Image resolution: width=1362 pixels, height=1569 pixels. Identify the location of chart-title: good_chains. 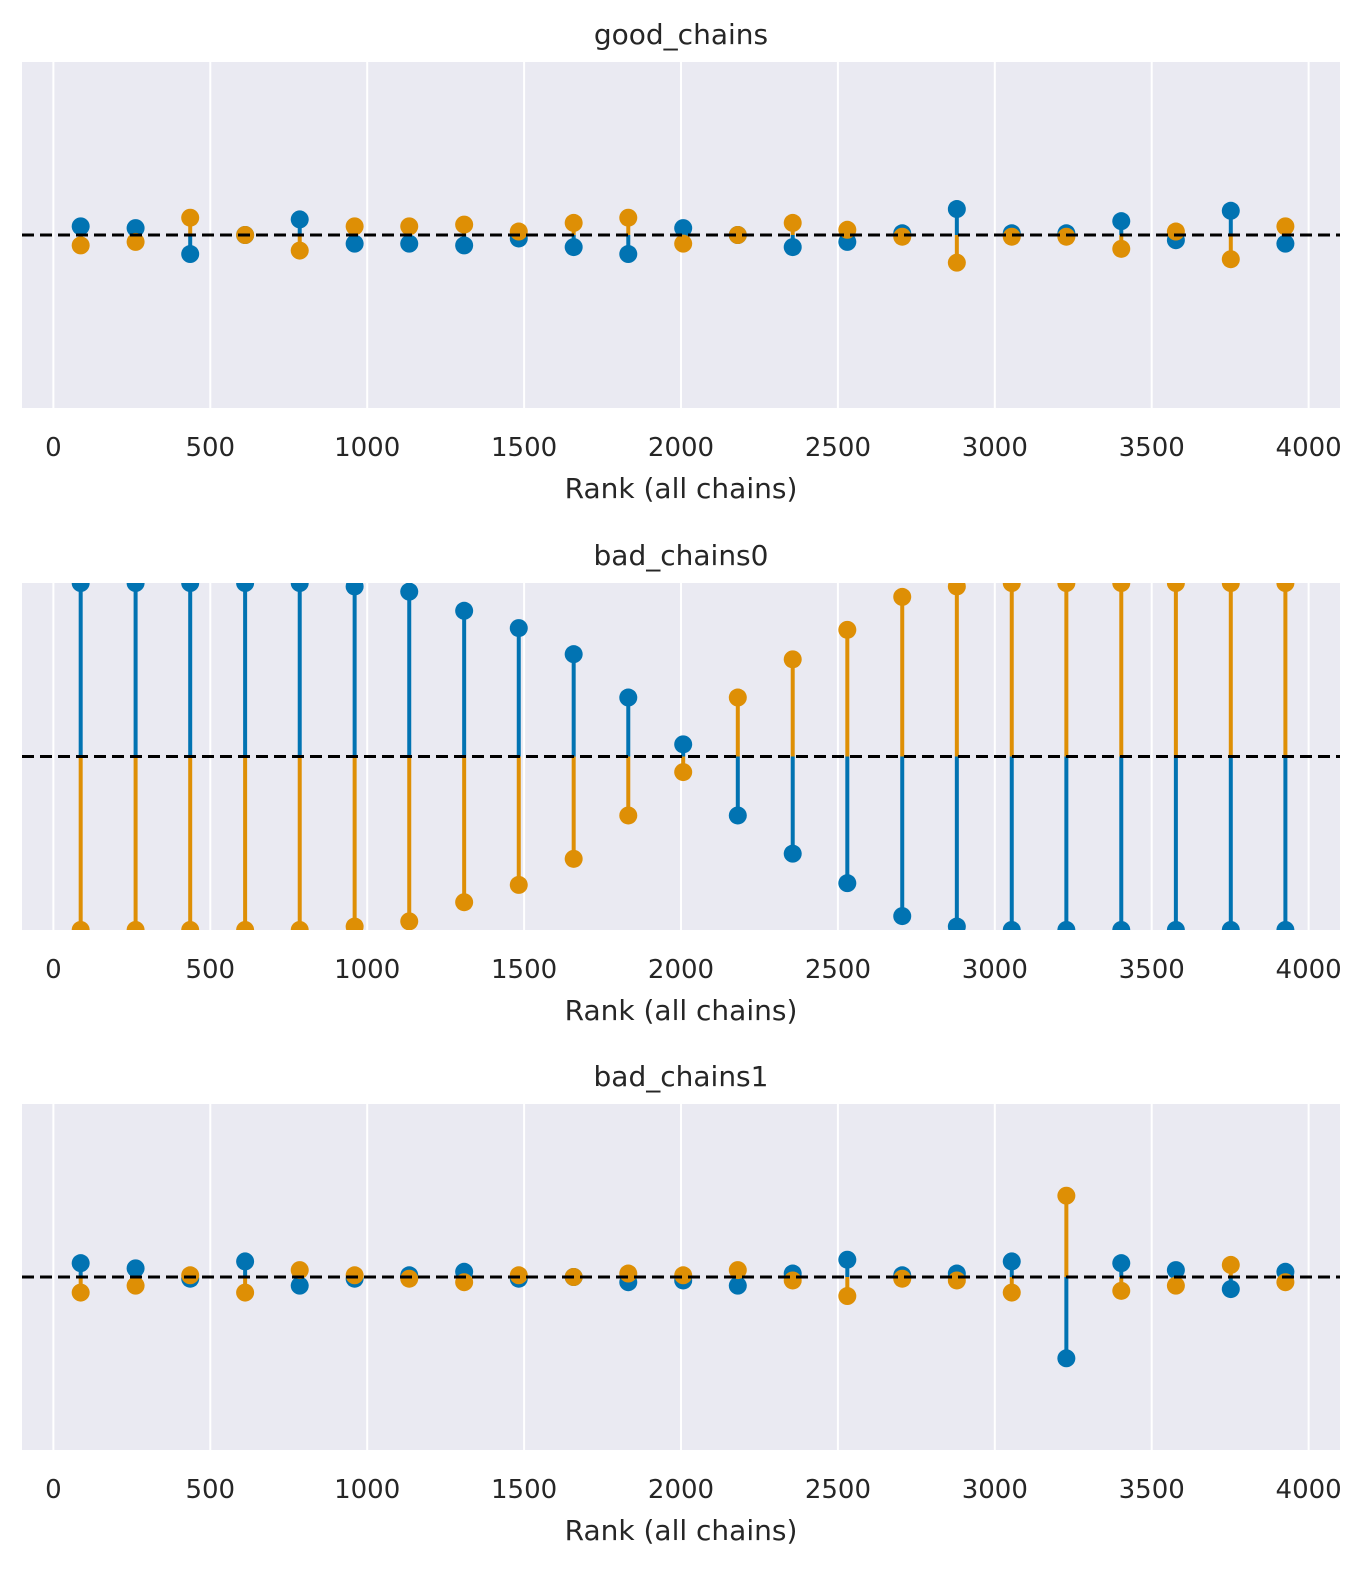
(681, 34).